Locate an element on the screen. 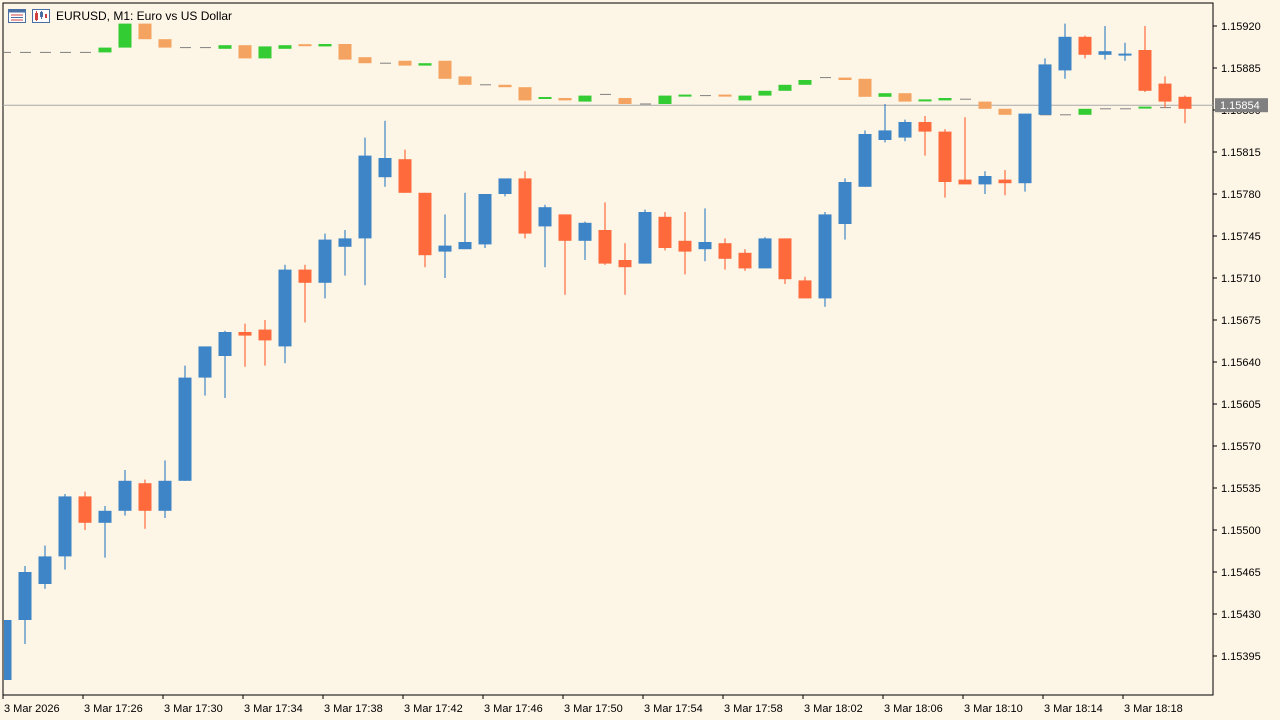 This screenshot has height=720, width=1280. y-tick-label: 1.15465 is located at coordinates (1241, 573).